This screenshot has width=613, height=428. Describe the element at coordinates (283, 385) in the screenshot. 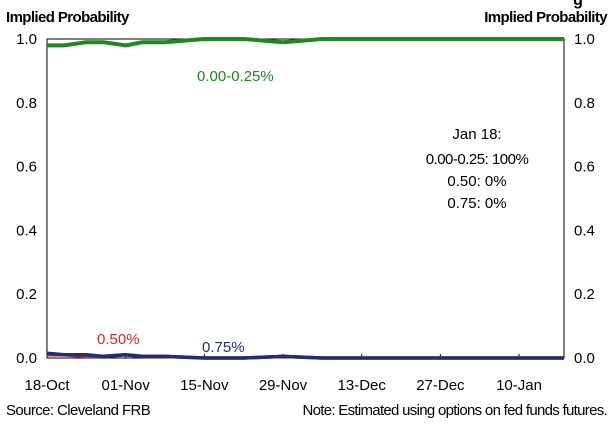

I see `x-tick-label: 29-Nov` at that location.